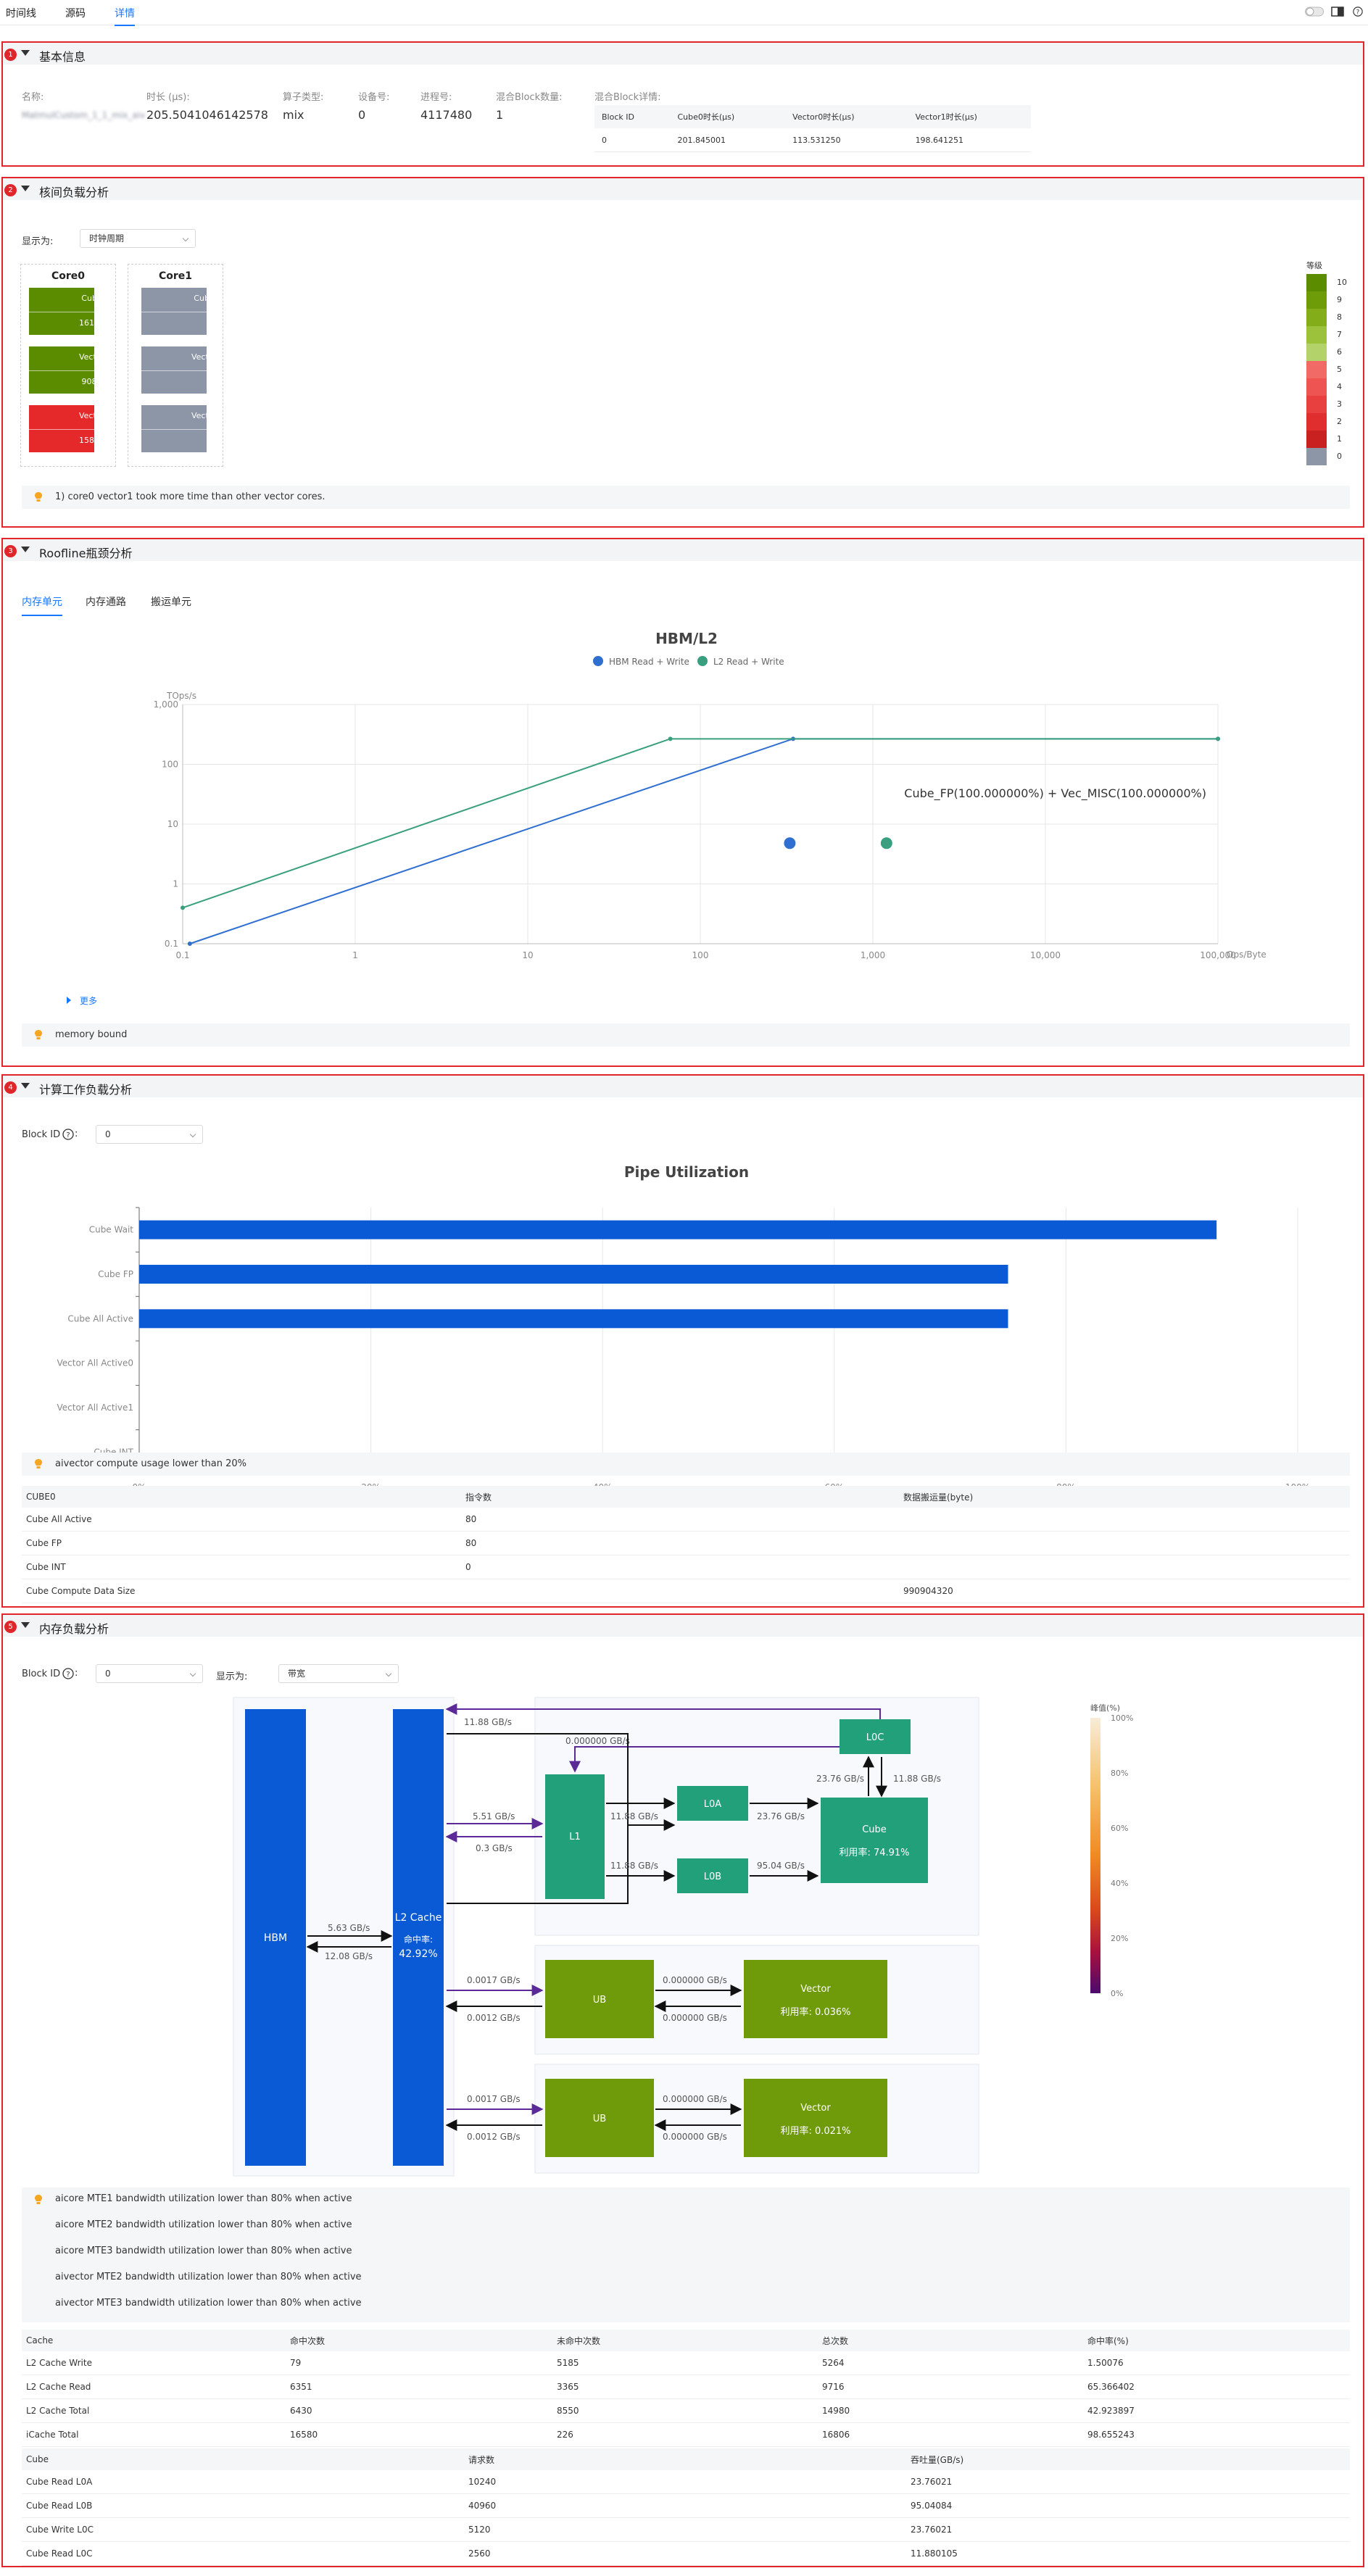 This screenshot has height=2576, width=1368. I want to click on table-cell: 11.880105, so click(1128, 2553).